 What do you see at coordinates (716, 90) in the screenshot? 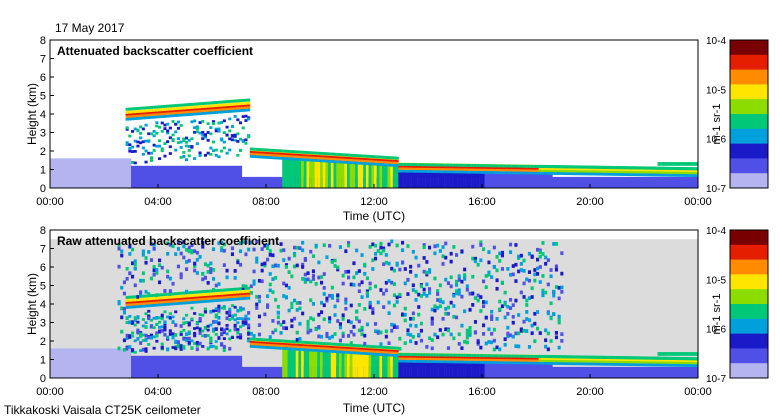
I see `colorbar-tick-label: 10-5` at bounding box center [716, 90].